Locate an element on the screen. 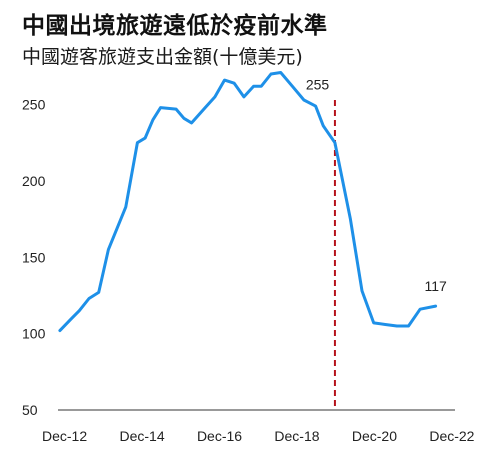 Image resolution: width=484 pixels, height=470 pixels. x-axis-ticks: Dec-12 Dec-14 Dec-16 Dec-18 Dec-20 Dec-22 is located at coordinates (258, 436).